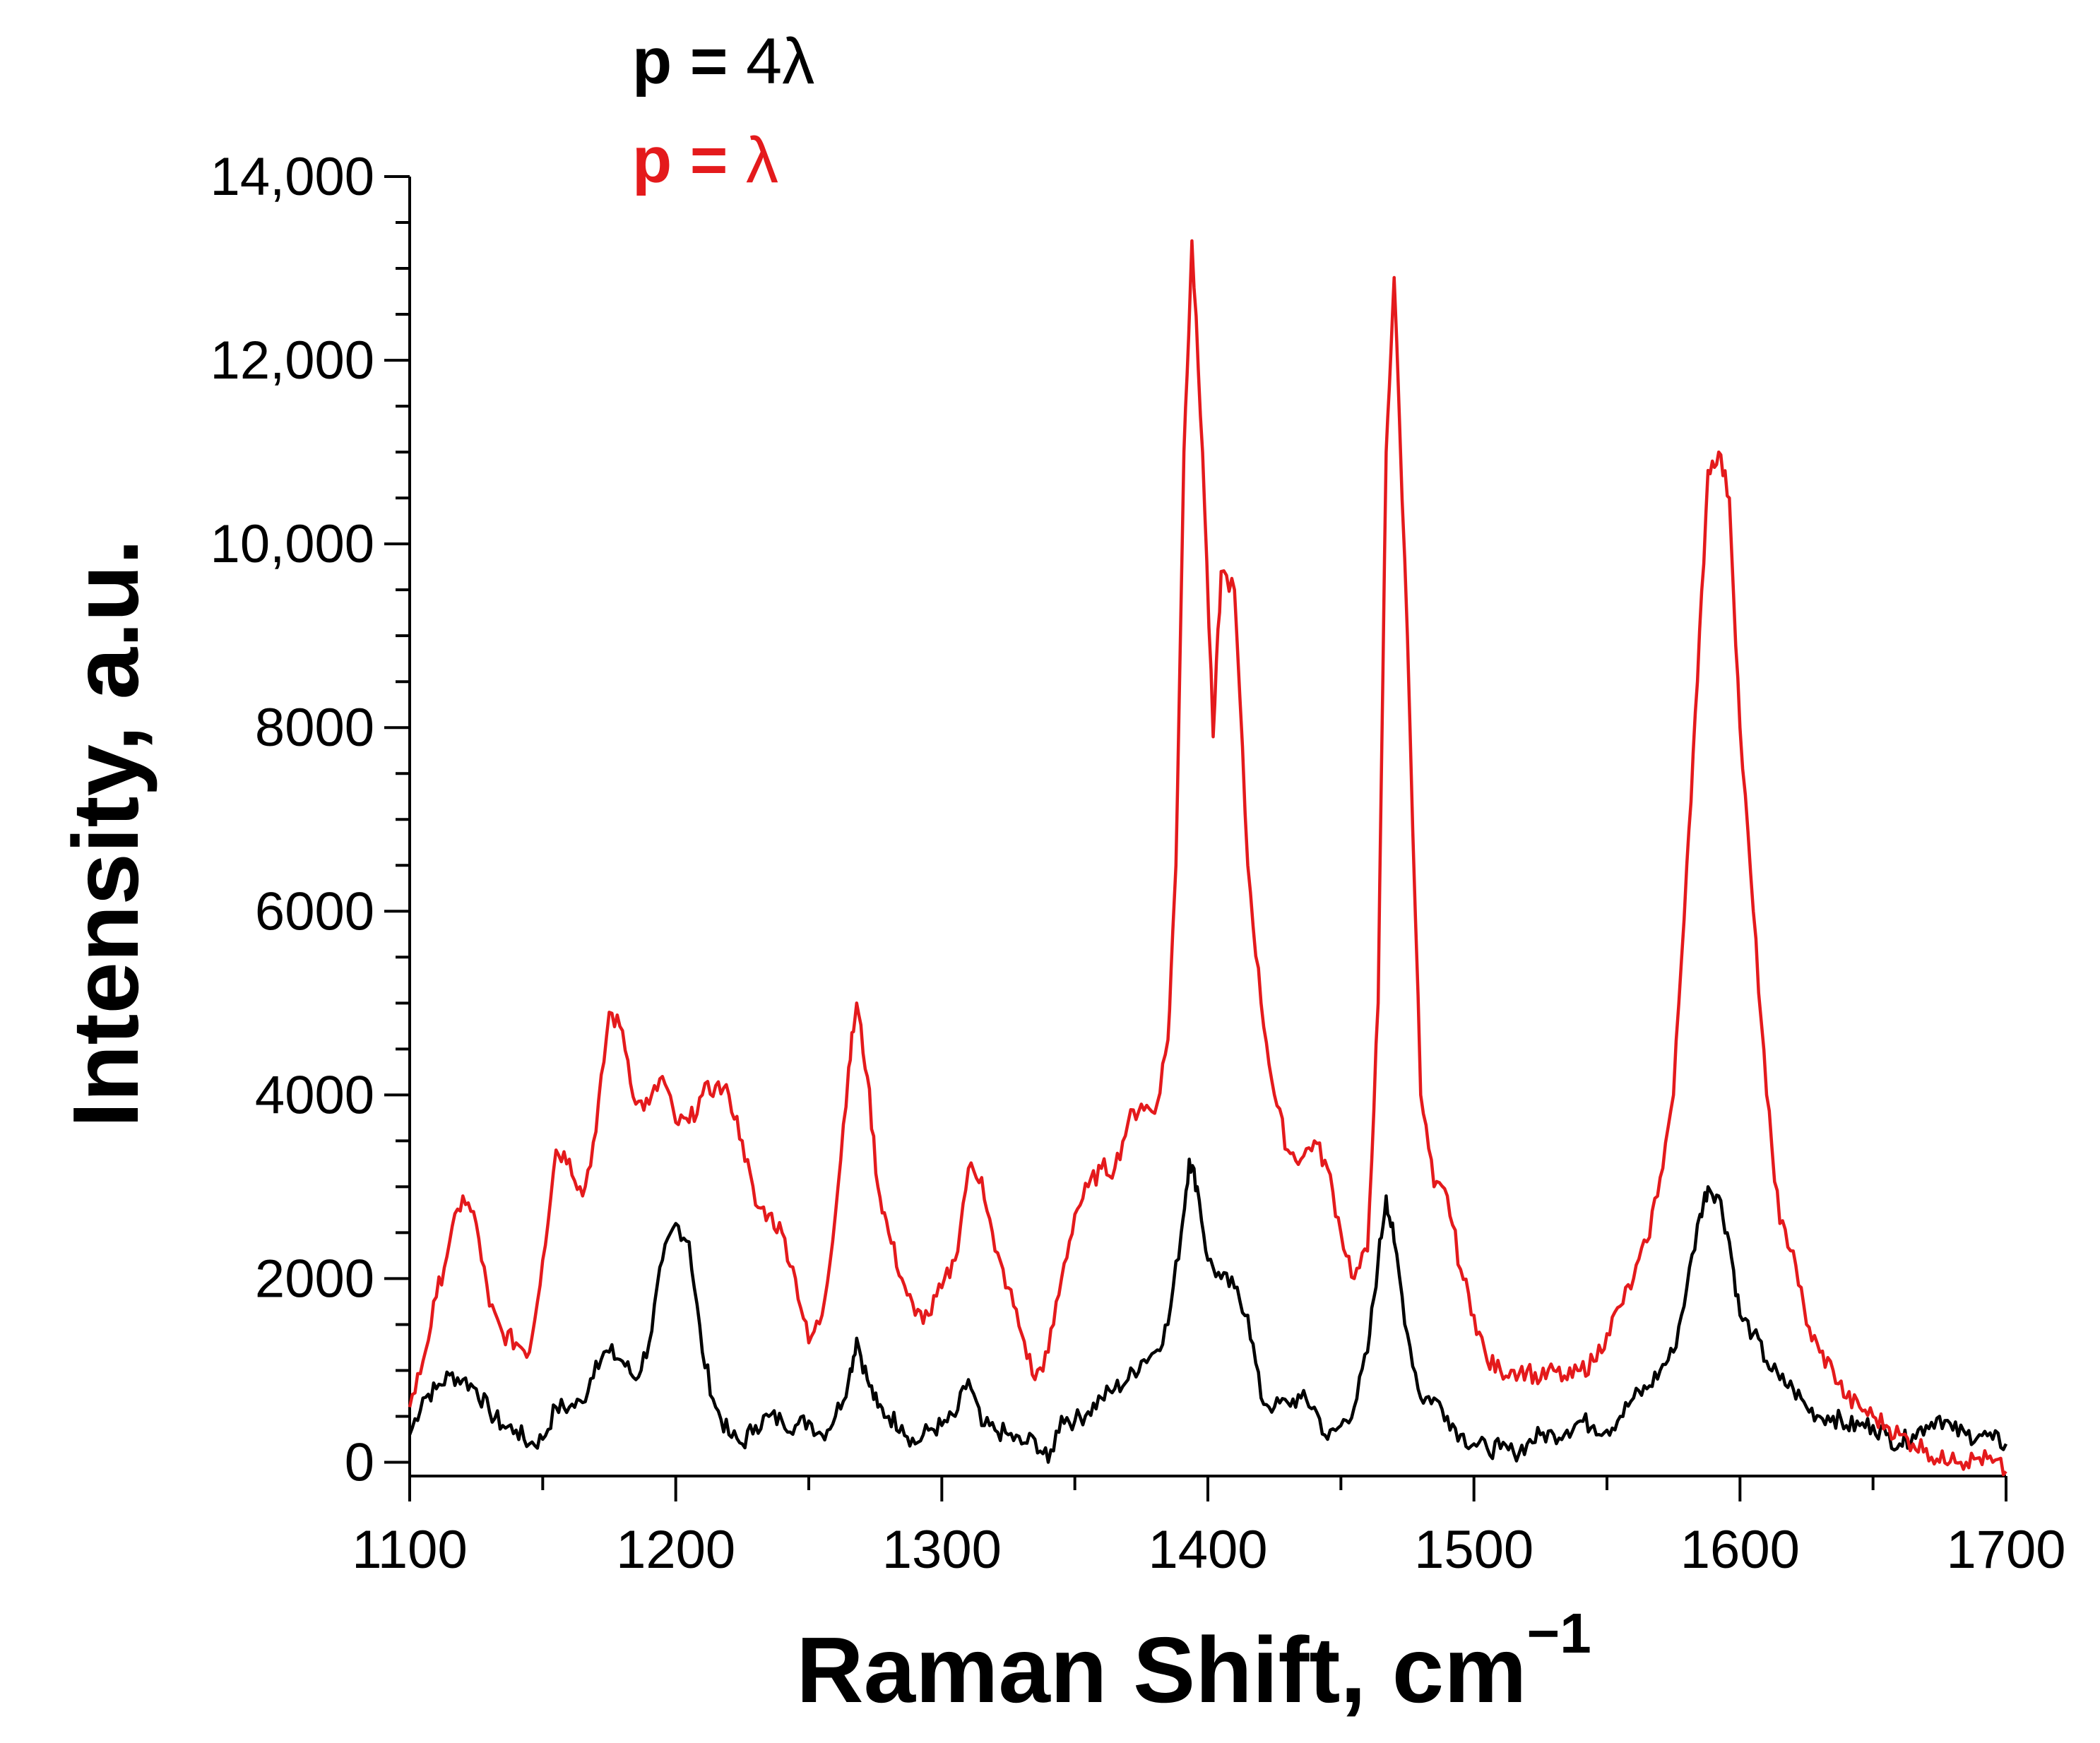 The height and width of the screenshot is (1743, 2100). Describe the element at coordinates (1740, 1550) in the screenshot. I see `x-tick-label: 1600` at that location.